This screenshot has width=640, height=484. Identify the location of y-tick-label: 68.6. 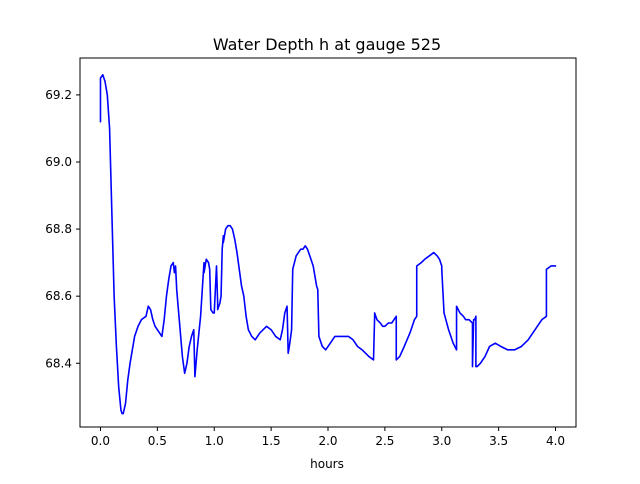
(58, 296).